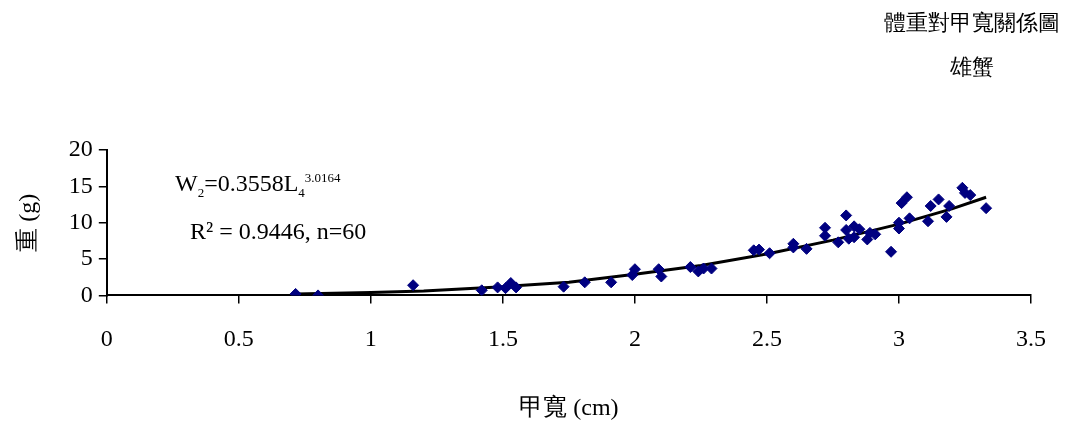  Describe the element at coordinates (26, 222) in the screenshot. I see `y-axis-title: 重 (g)` at that location.